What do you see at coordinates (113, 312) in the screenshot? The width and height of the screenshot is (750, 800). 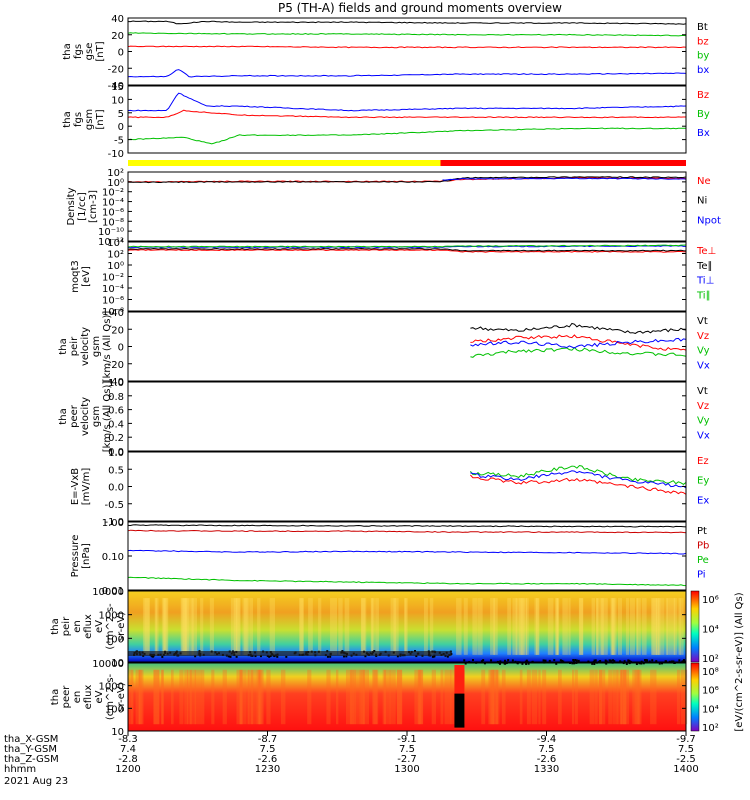 I see `y-tick-label: 10⁻⁸` at bounding box center [113, 312].